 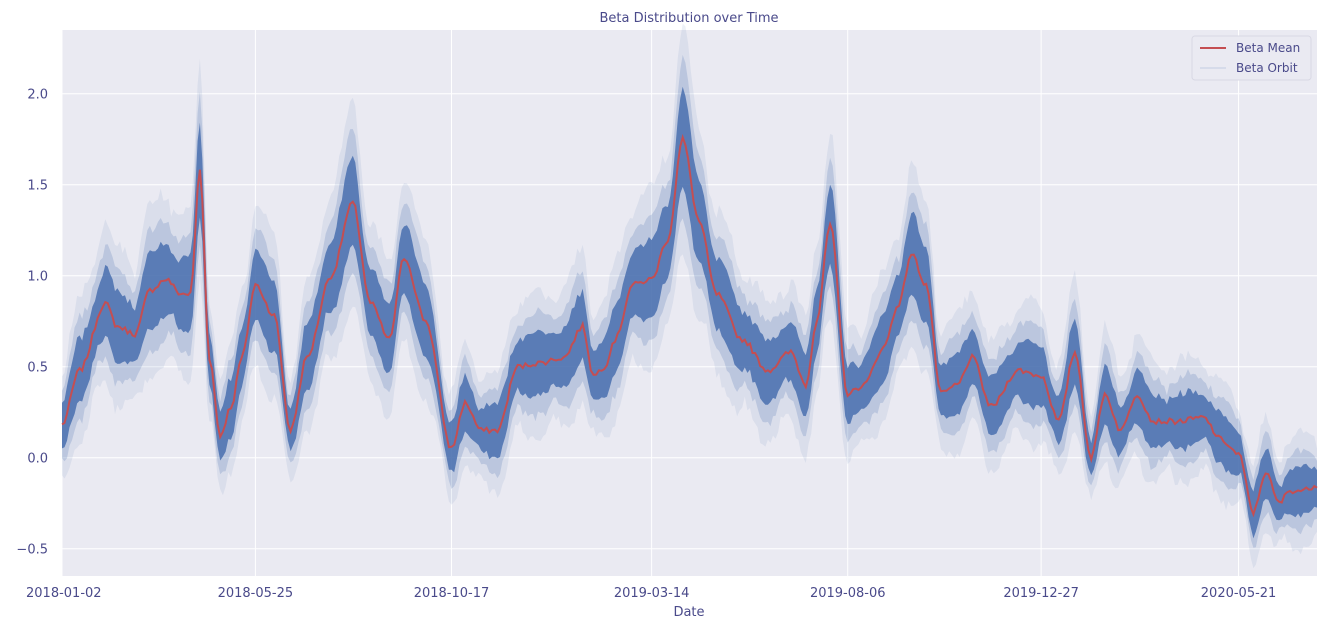 What do you see at coordinates (32, 550) in the screenshot?
I see `y-tick-label: −0.5` at bounding box center [32, 550].